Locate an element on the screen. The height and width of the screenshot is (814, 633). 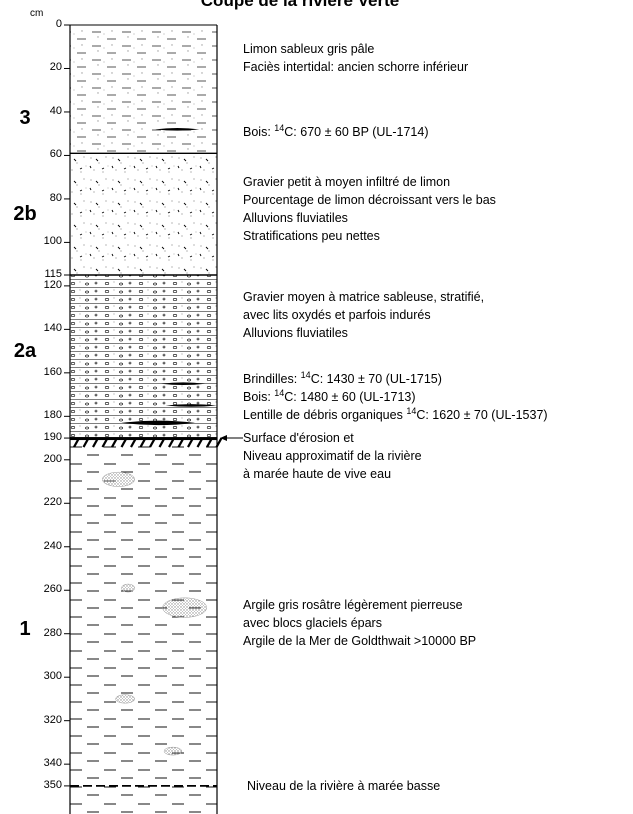
tick-label-300: 300 is located at coordinates (52, 676).